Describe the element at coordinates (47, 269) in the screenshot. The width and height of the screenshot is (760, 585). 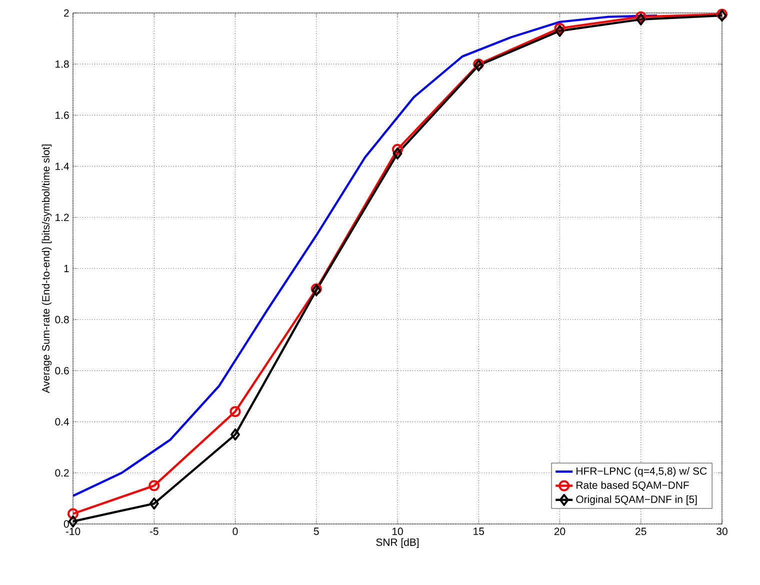
I see `y-axis-title: Average Sum-rate (End-to-end) [bits/symbol/time slot]` at that location.